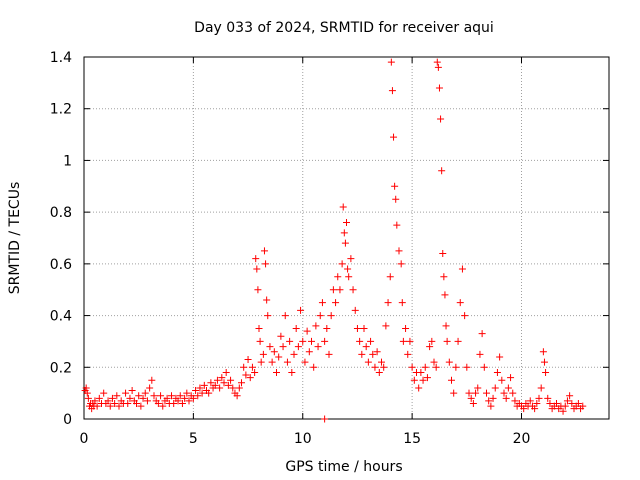  Describe the element at coordinates (67, 420) in the screenshot. I see `y-tick-label: 0` at that location.